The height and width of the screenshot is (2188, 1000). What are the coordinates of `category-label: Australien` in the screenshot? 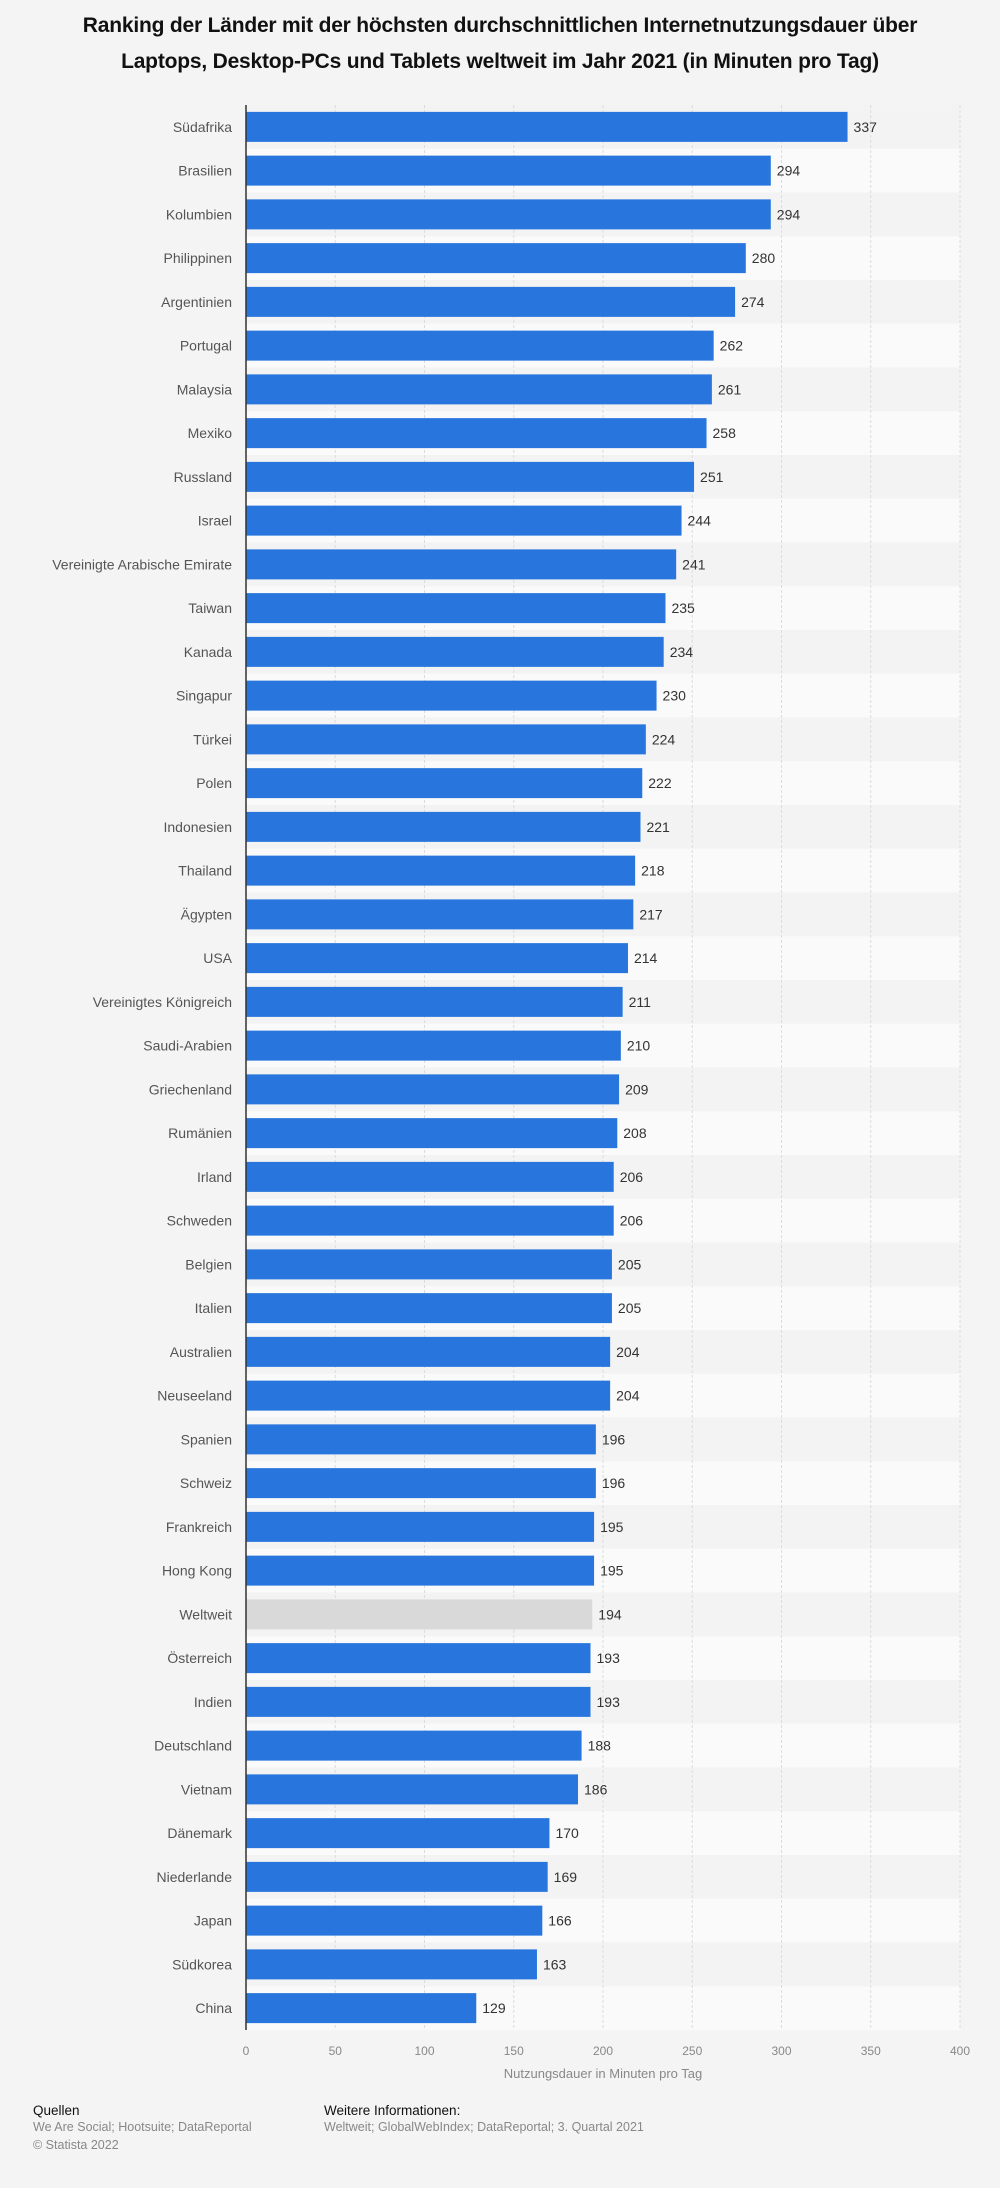 It's located at (201, 1352).